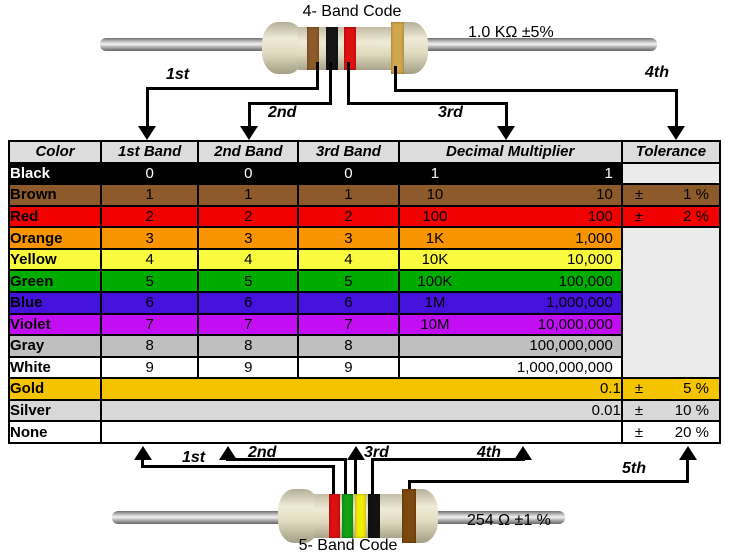  What do you see at coordinates (575, 324) in the screenshot?
I see `multiplier-full: 10,000,000` at bounding box center [575, 324].